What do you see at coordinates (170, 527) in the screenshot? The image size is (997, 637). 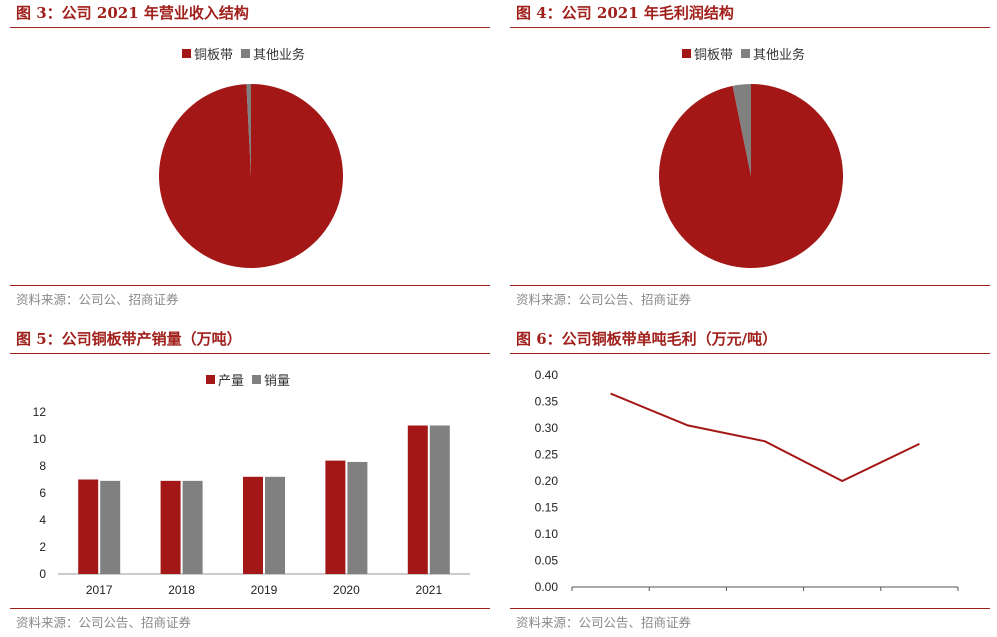 I see `bar-production-2018` at bounding box center [170, 527].